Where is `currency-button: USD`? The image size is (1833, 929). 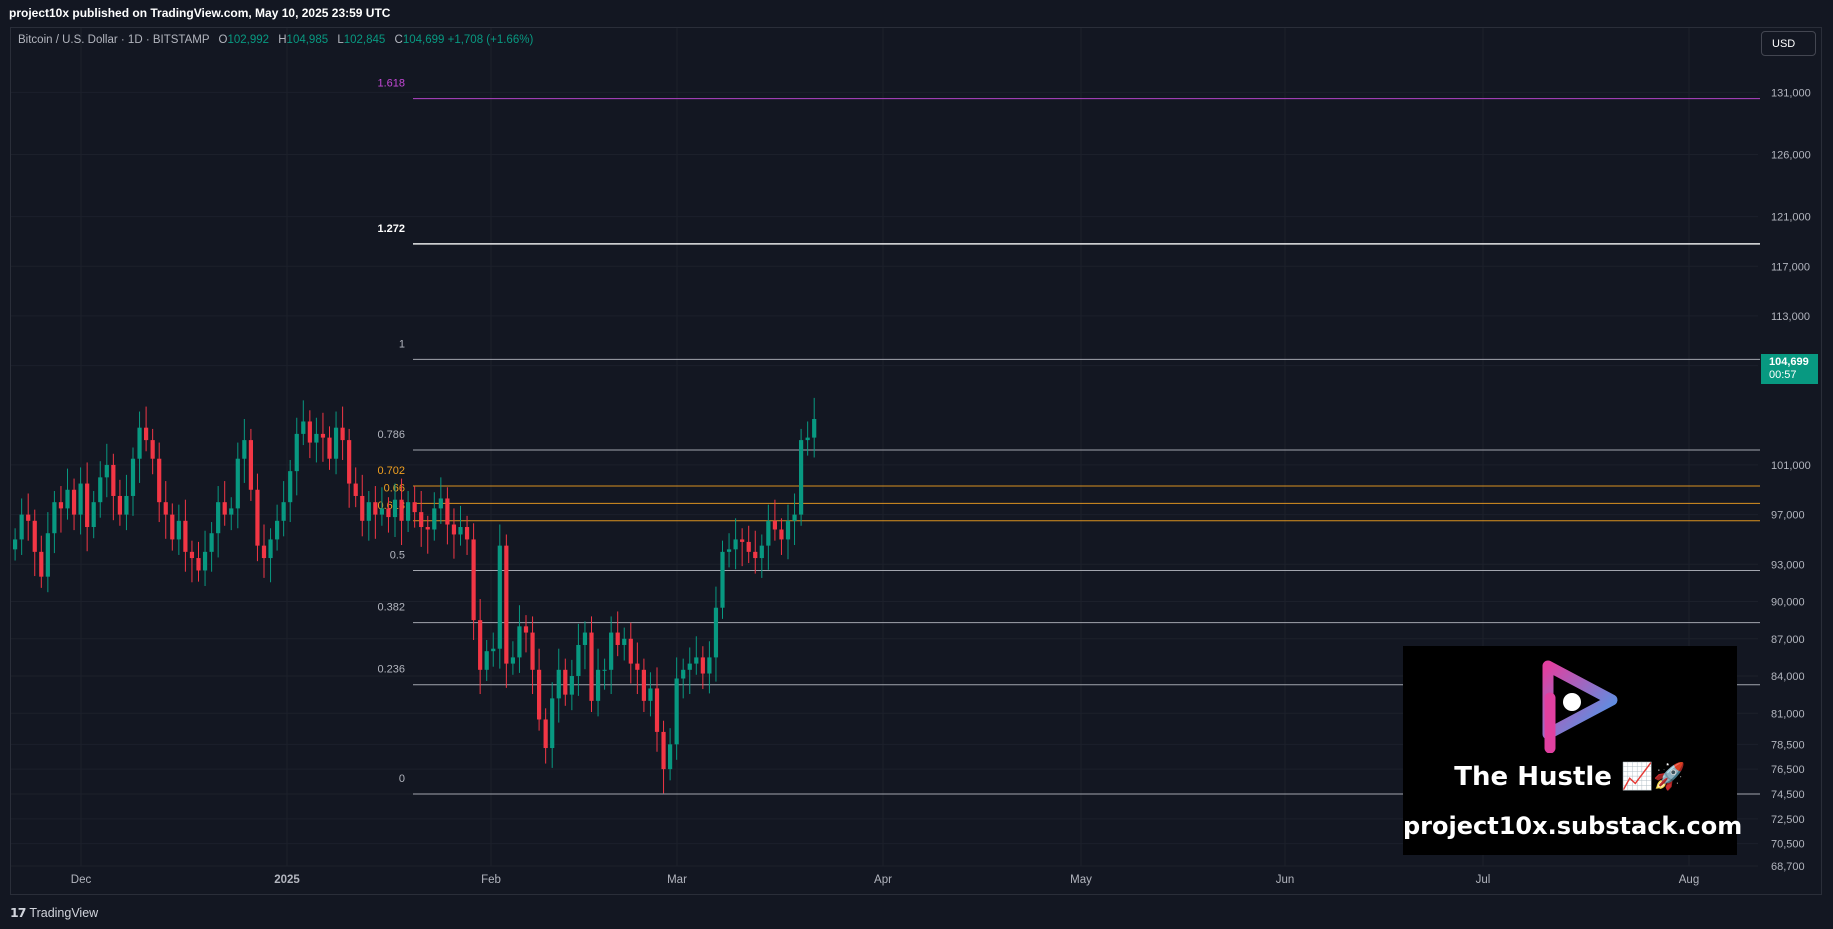 currency-button: USD is located at coordinates (1788, 43).